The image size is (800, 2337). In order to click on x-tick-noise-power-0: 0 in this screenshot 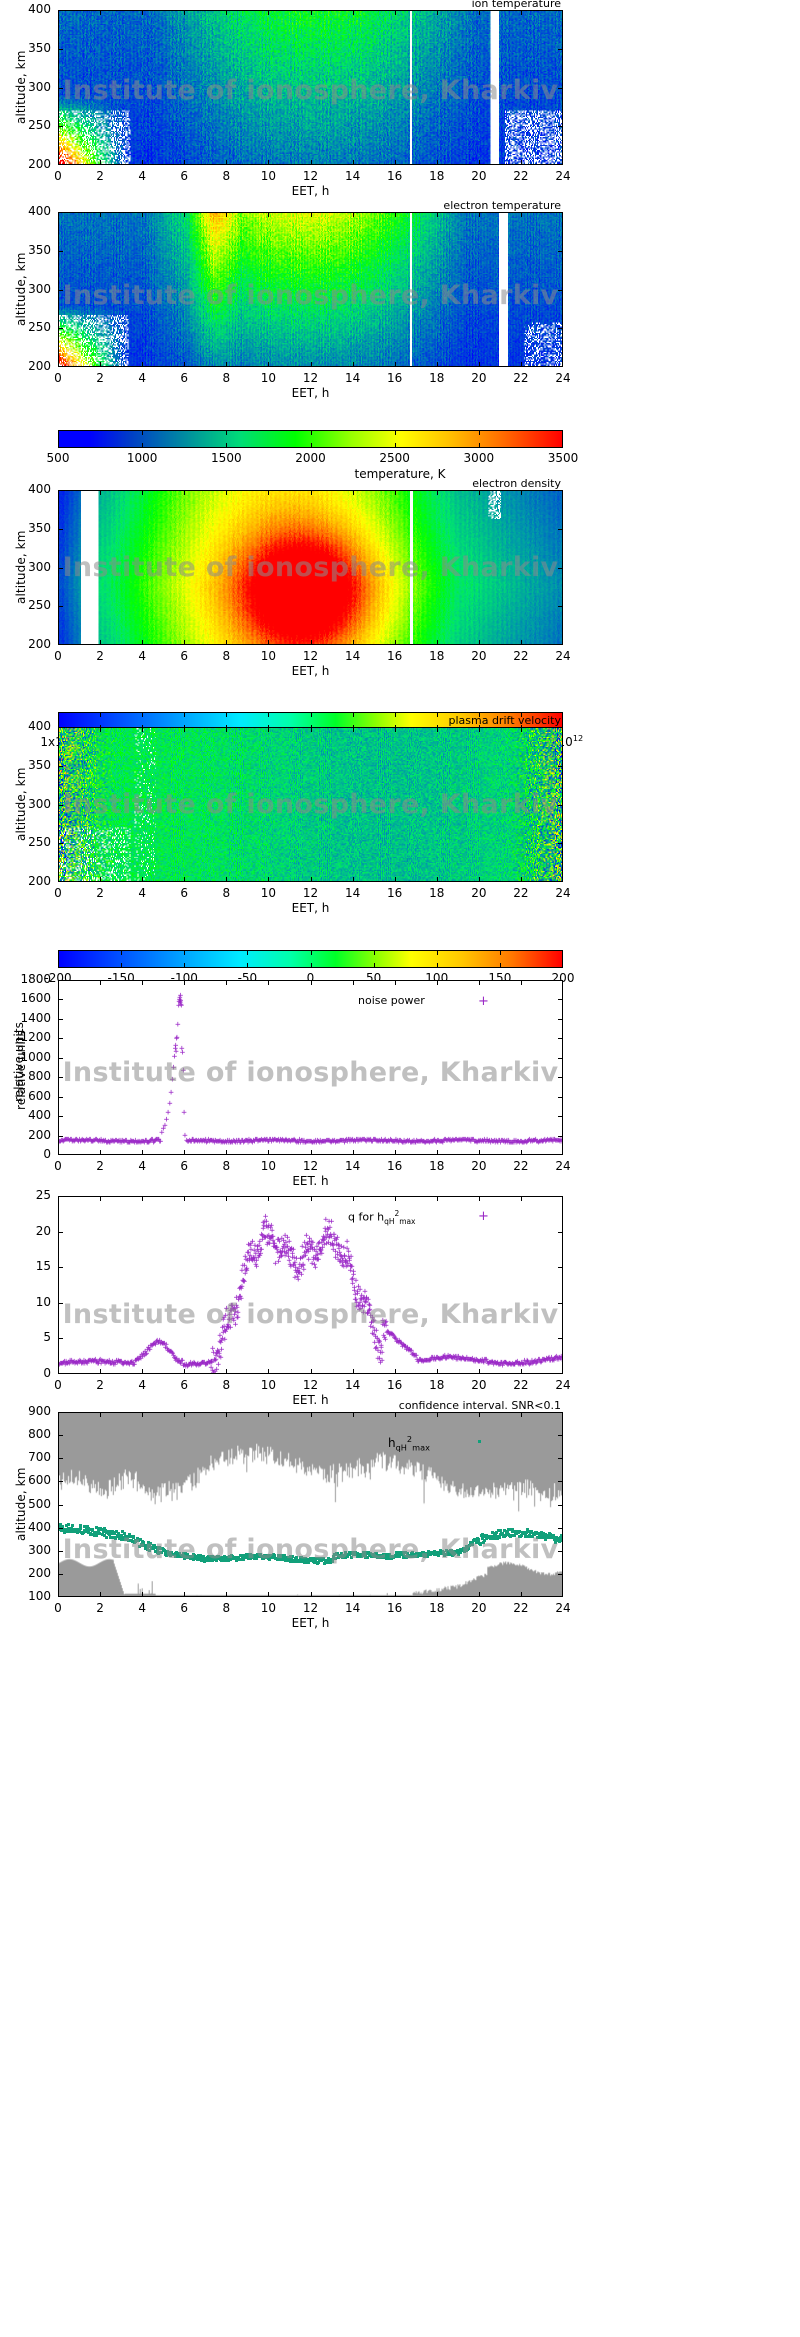, I will do `click(58, 1166)`.